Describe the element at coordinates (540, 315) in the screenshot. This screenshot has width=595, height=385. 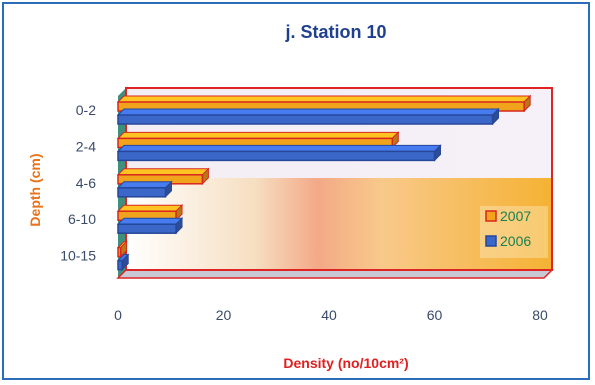
I see `x-tick-label: 80` at that location.